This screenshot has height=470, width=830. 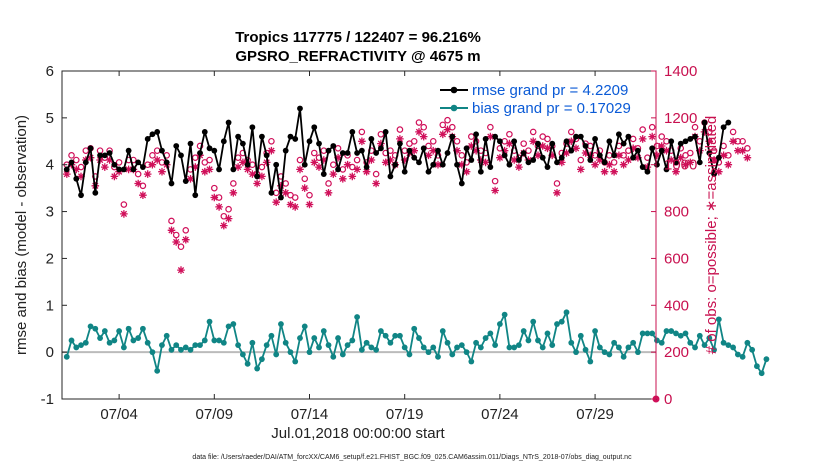 I want to click on legend-bias-label: bias grand pr = 0.17029, so click(x=551, y=108).